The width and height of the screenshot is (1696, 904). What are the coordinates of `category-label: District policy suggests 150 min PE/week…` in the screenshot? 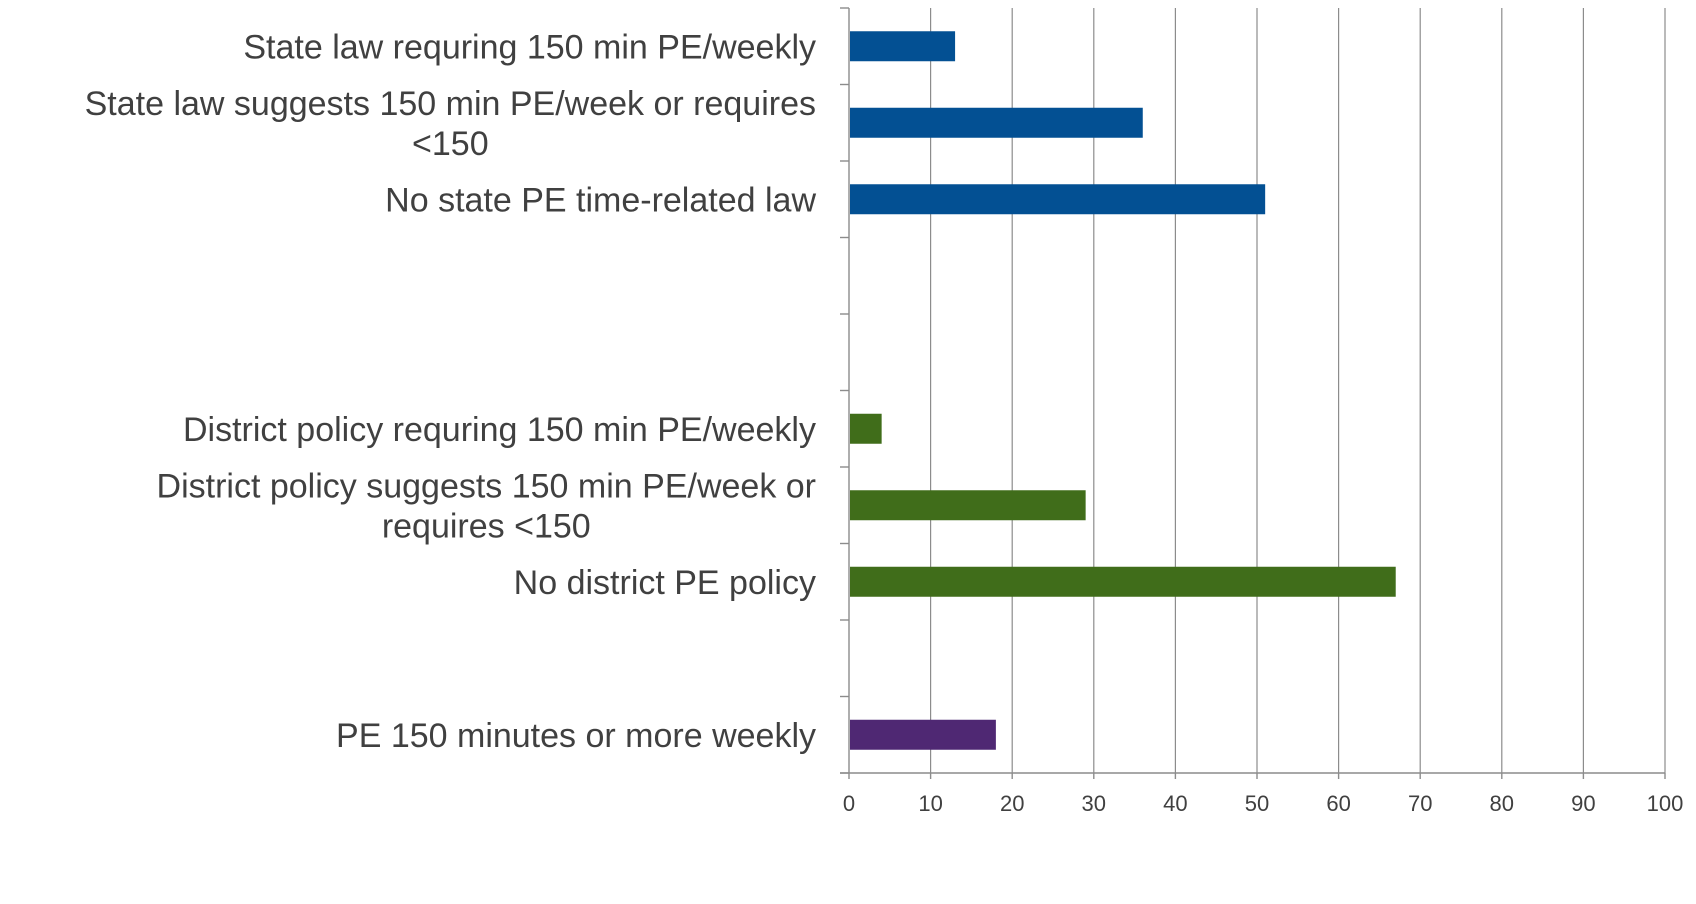 It's located at (486, 506).